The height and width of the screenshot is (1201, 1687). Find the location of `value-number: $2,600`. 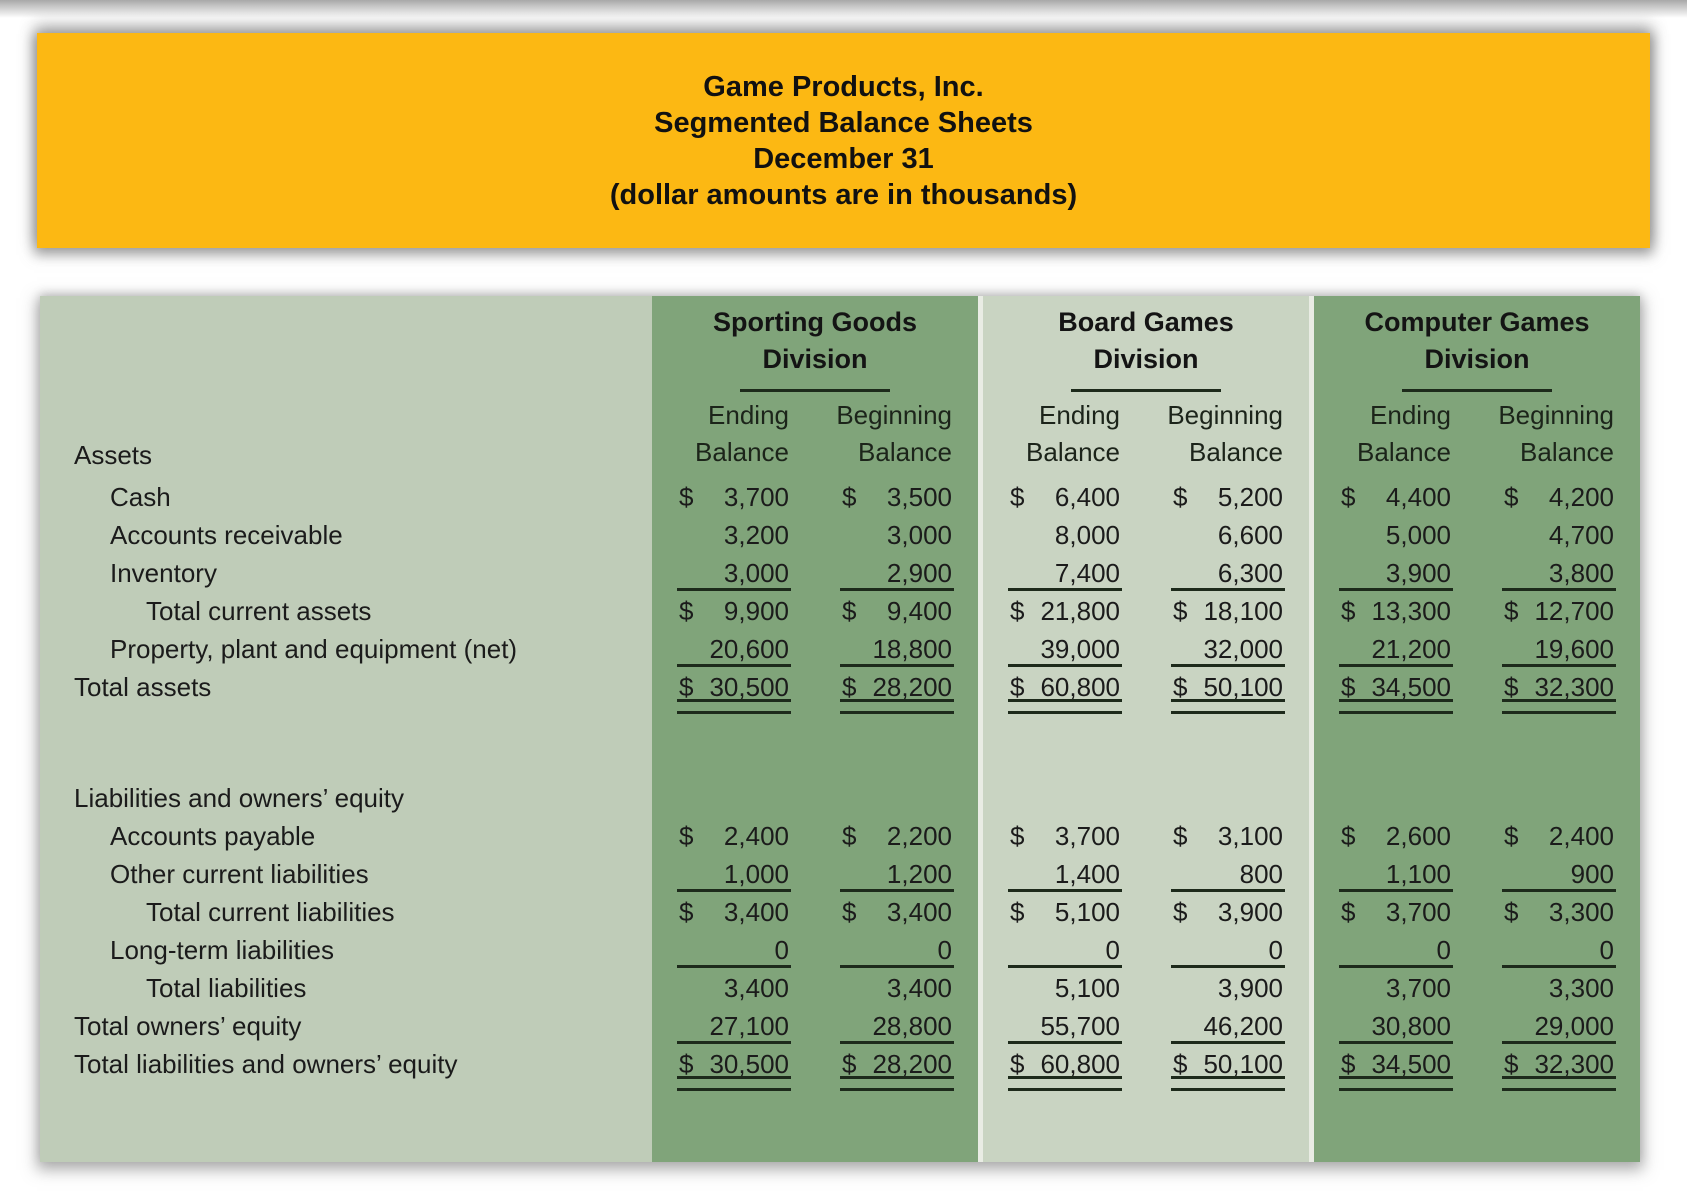

value-number: $2,600 is located at coordinates (1396, 836).